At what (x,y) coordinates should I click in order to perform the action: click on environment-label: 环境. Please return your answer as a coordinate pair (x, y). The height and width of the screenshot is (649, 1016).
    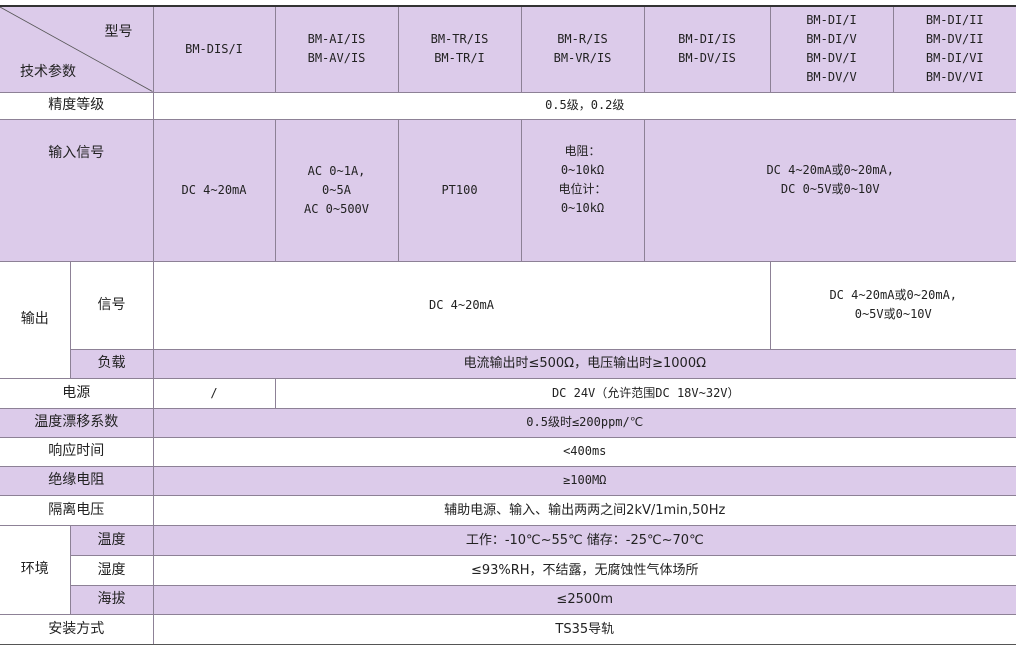
    Looking at the image, I should click on (35, 569).